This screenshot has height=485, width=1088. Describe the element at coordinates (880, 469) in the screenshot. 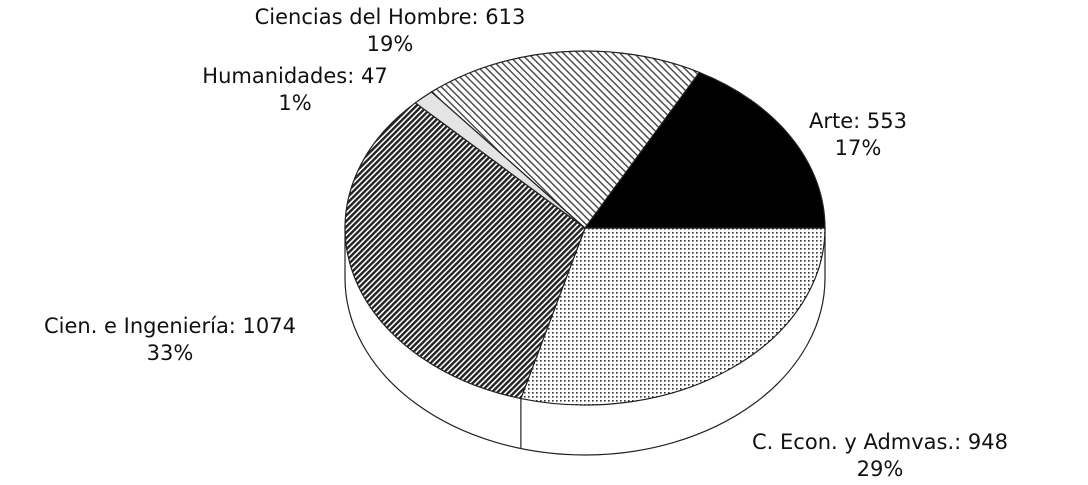

I see `slice-percent: 29%` at that location.